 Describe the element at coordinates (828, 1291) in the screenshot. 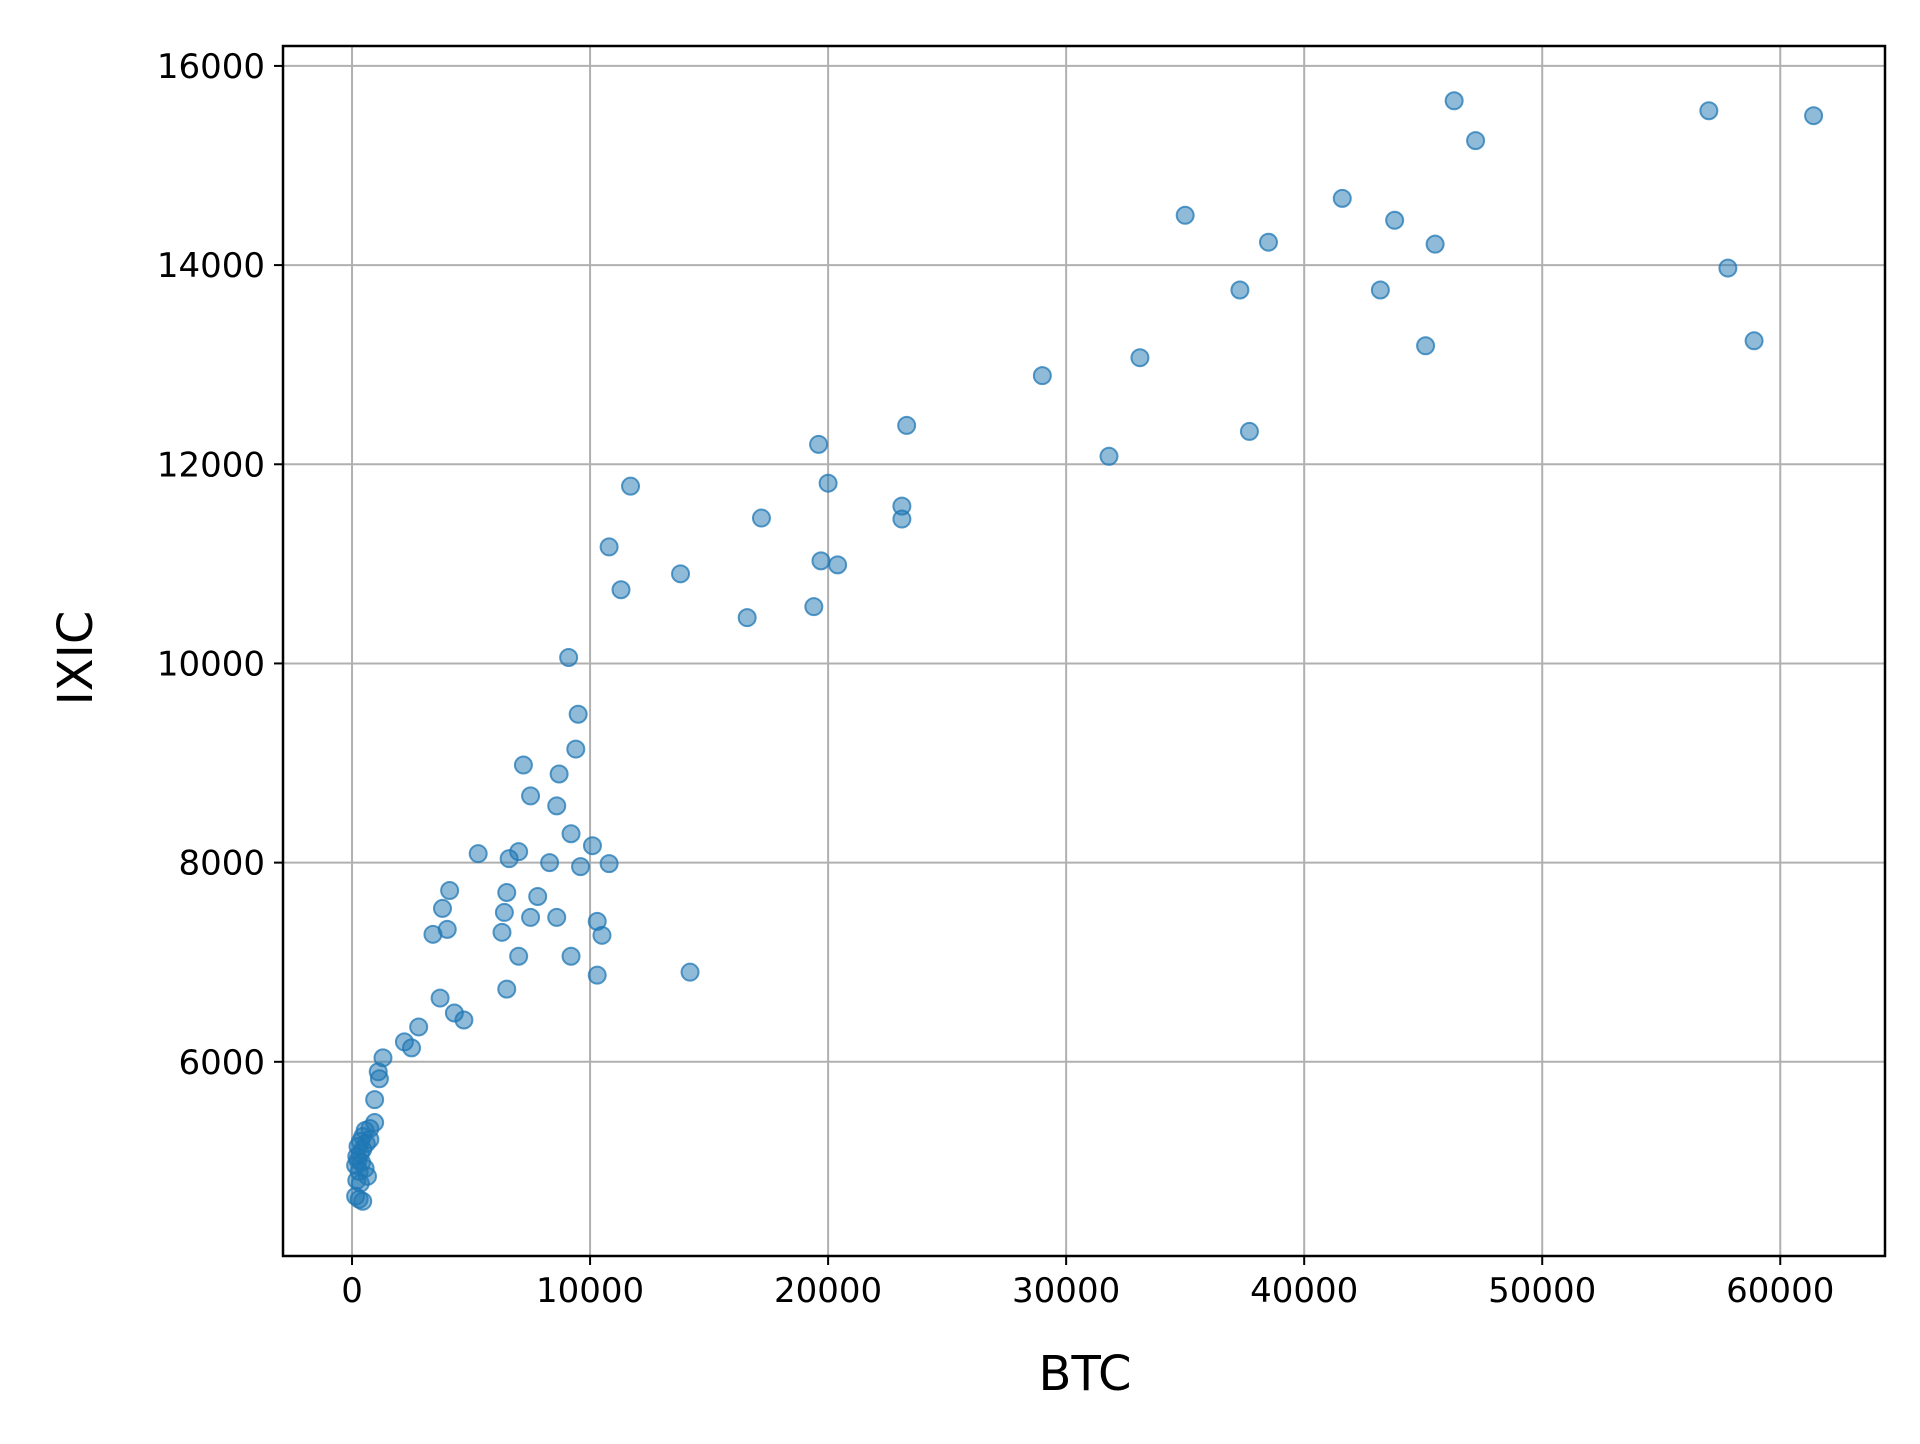

I see `x-tick-label: 20000` at that location.